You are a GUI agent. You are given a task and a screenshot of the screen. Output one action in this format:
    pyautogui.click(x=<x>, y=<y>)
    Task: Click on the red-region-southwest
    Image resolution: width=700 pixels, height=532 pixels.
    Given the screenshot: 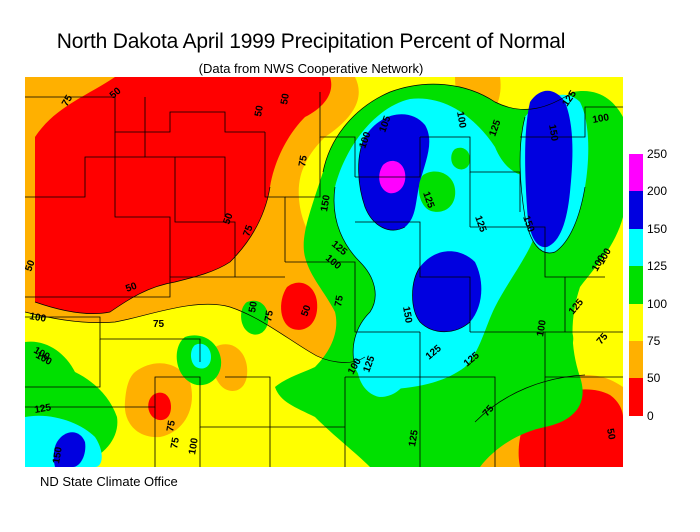 What is the action you would take?
    pyautogui.click(x=159, y=406)
    